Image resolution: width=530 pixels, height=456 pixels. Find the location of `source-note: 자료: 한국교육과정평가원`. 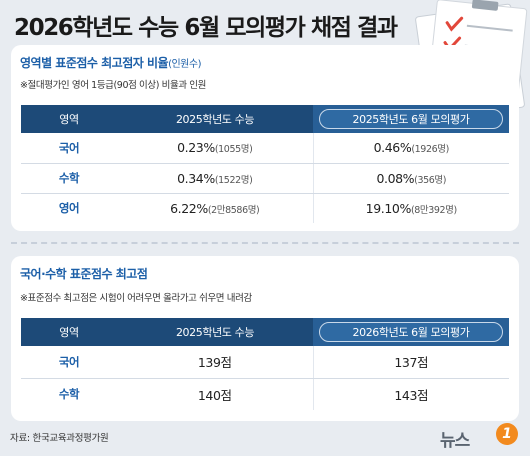

source-note: 자료: 한국교육과정평가원 is located at coordinates (59, 438).